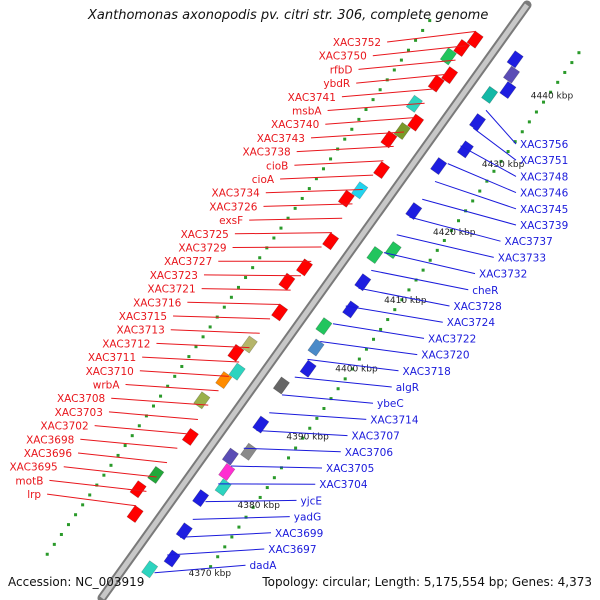 This screenshot has width=600, height=600. I want to click on gene-label-right: XAC3732, so click(503, 275).